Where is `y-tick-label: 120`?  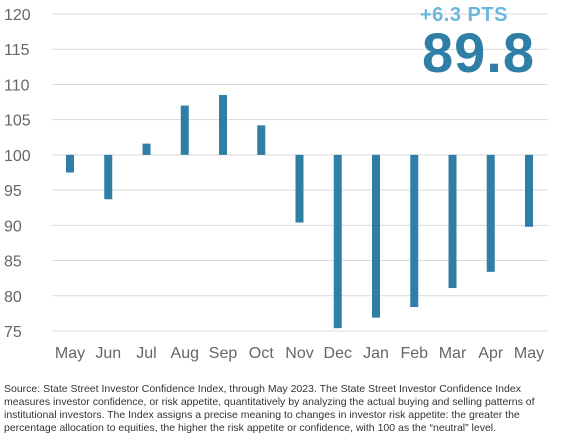
y-tick-label: 120 is located at coordinates (17, 15).